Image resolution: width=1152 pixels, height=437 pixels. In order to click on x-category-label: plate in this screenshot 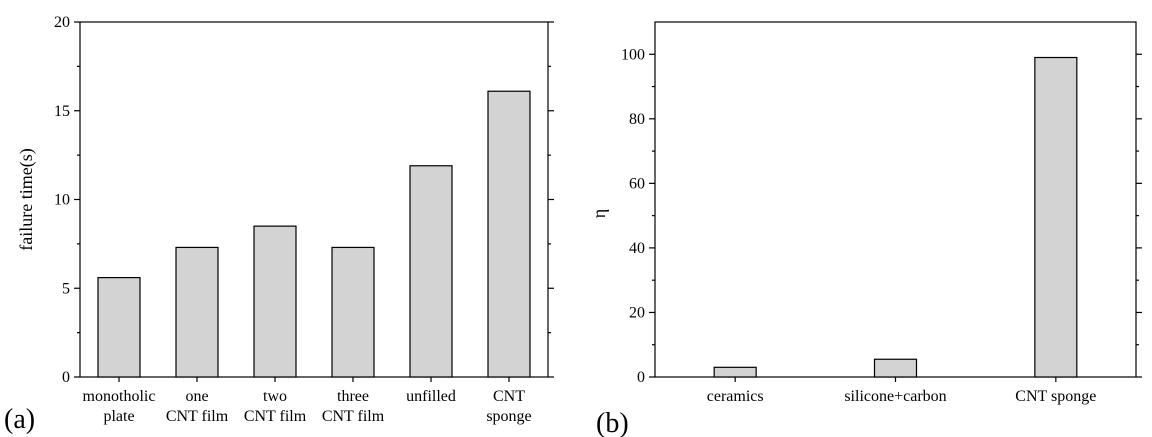, I will do `click(118, 416)`.